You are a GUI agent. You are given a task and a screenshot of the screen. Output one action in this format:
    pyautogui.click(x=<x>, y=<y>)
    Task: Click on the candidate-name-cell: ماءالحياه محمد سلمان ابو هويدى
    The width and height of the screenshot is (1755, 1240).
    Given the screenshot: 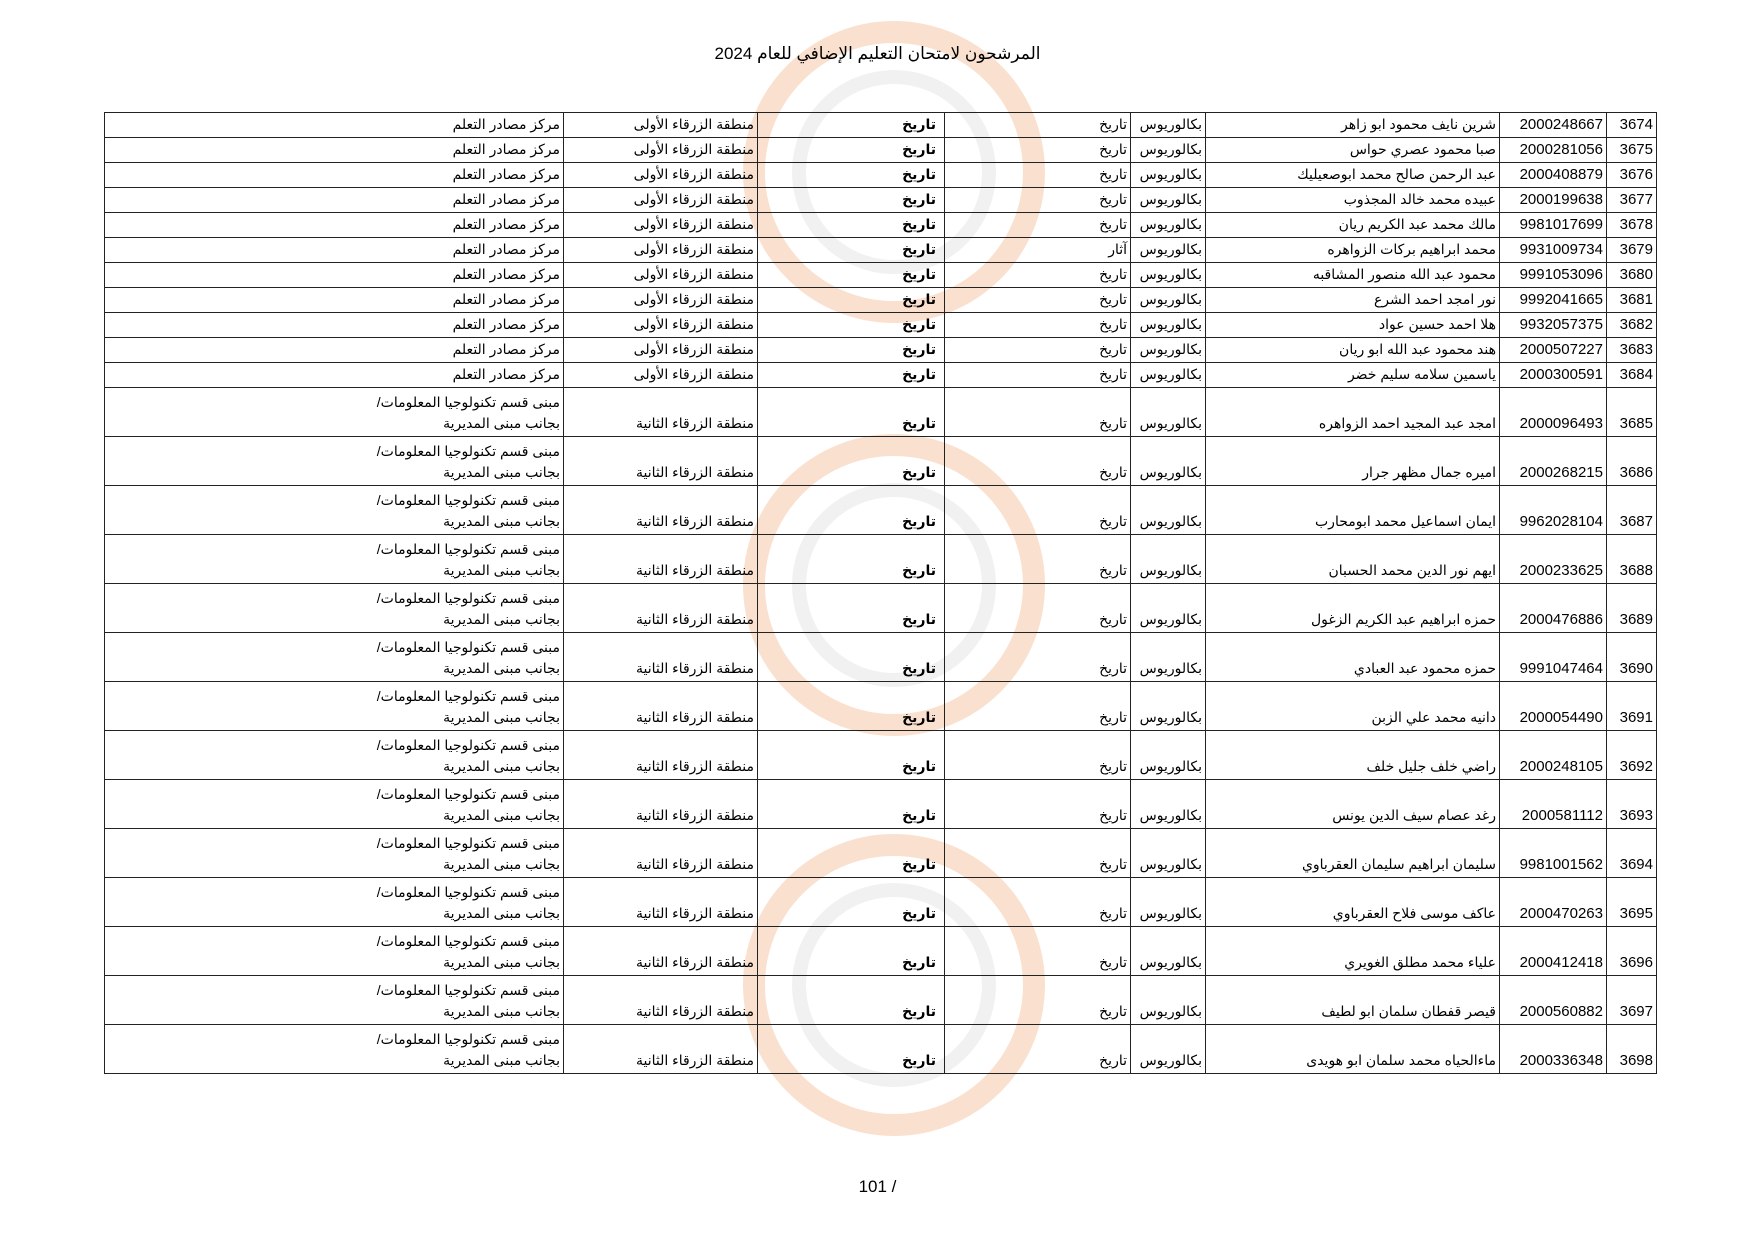 What is the action you would take?
    pyautogui.click(x=1352, y=1049)
    